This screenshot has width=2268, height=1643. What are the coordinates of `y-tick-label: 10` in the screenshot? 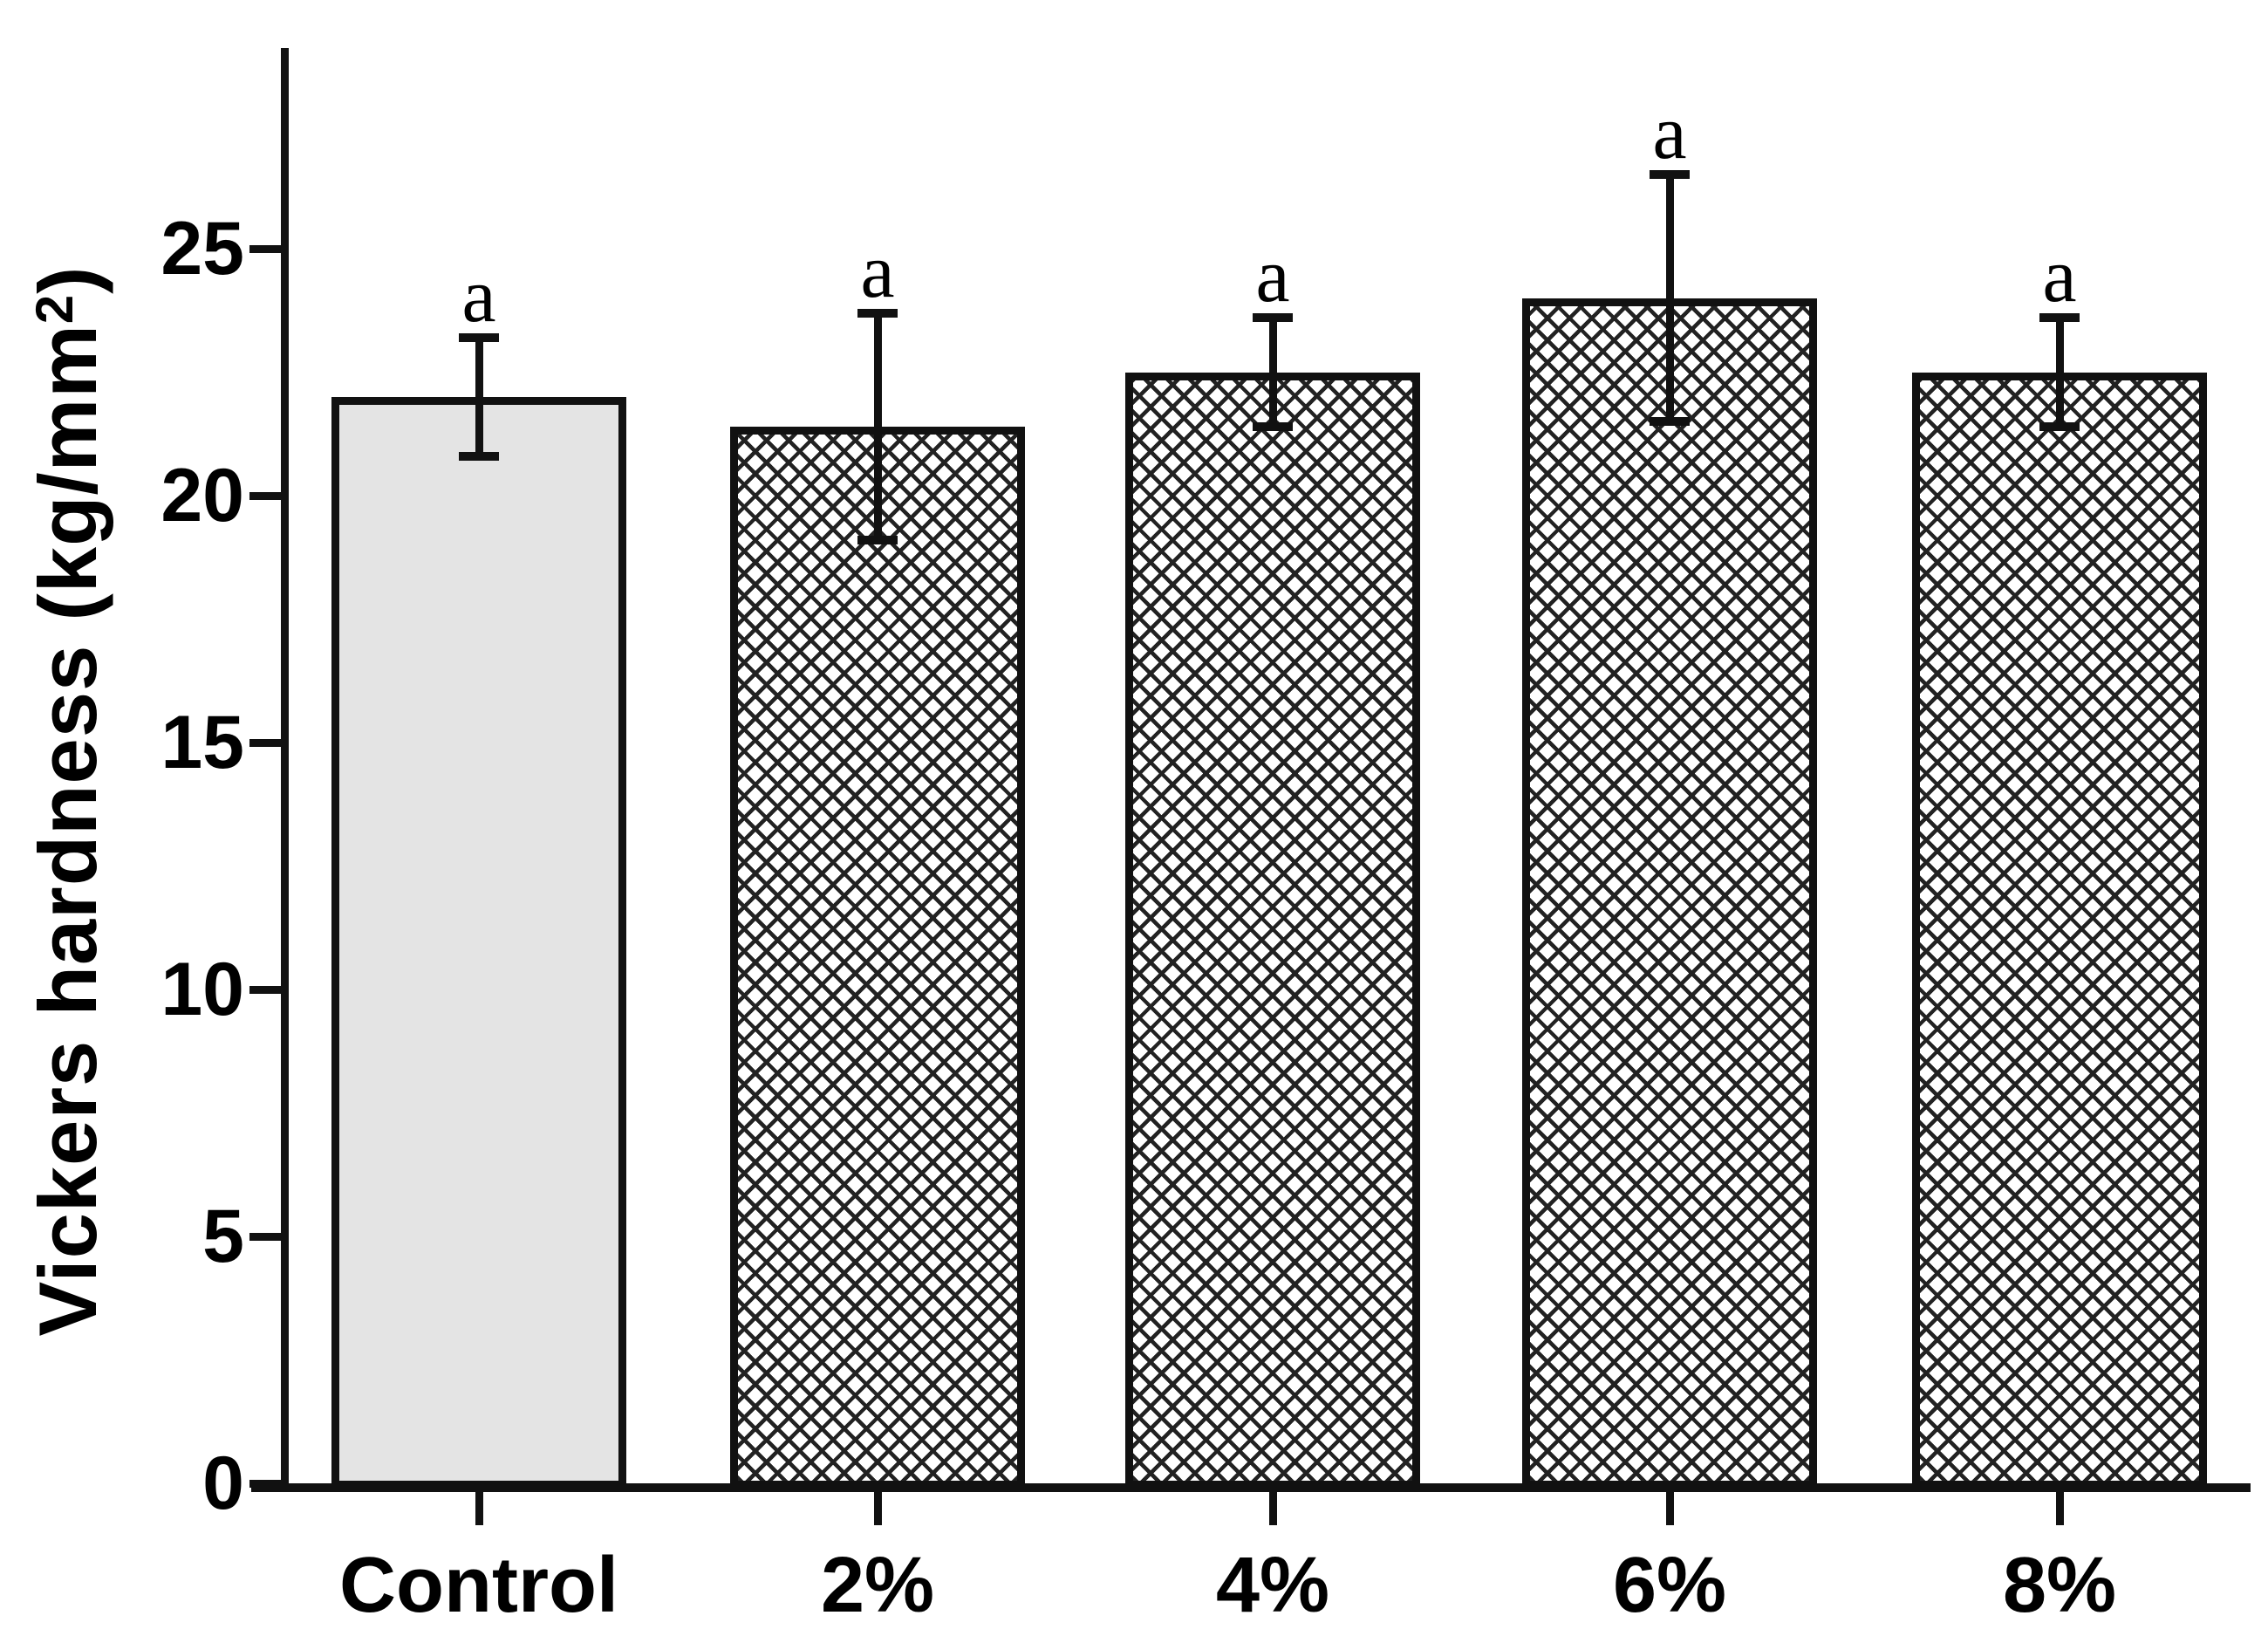 It's located at (202, 990).